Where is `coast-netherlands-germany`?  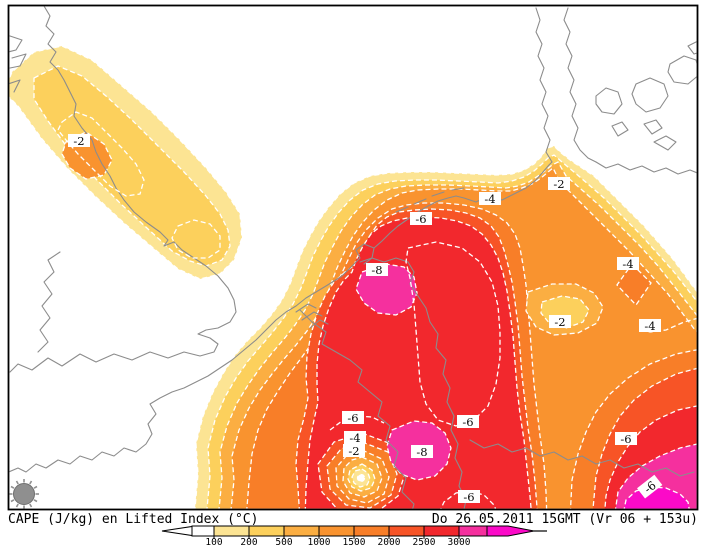 coast-netherlands-germany is located at coordinates (463, 205).